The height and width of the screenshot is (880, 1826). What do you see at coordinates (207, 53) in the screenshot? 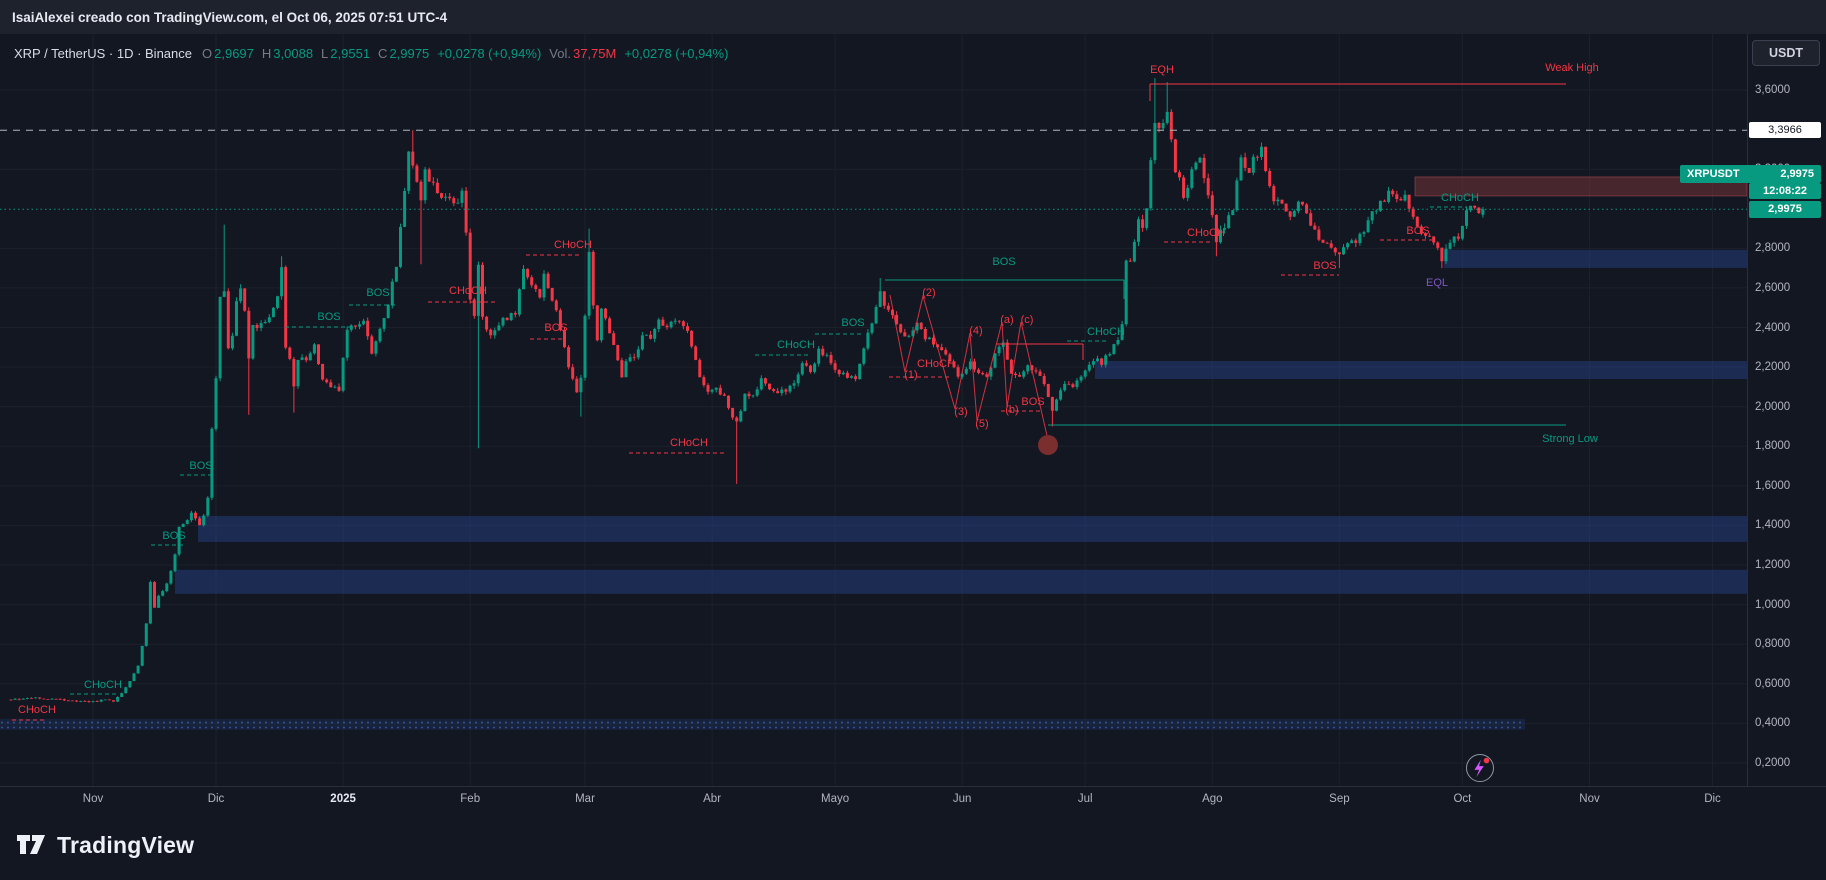
I see `open-label: O` at bounding box center [207, 53].